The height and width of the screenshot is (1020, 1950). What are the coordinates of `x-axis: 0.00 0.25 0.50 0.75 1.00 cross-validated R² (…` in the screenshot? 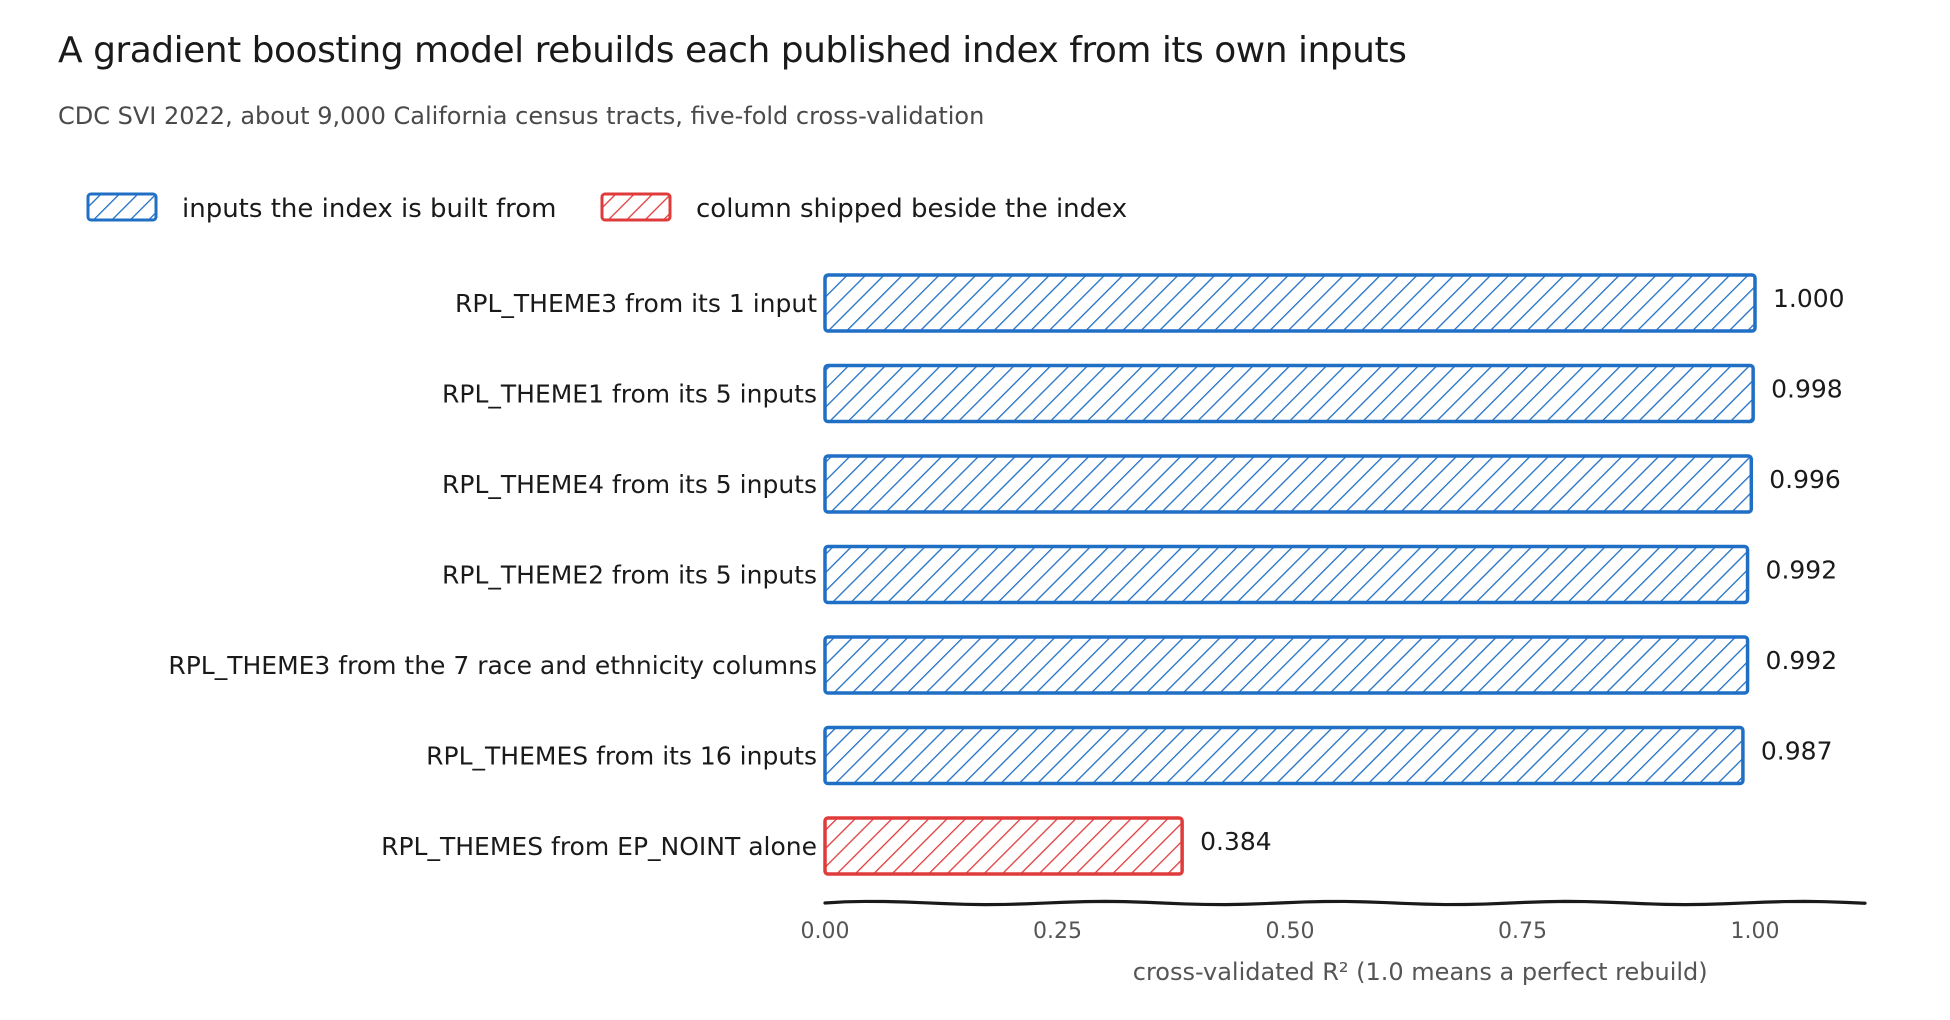 It's located at (1334, 942).